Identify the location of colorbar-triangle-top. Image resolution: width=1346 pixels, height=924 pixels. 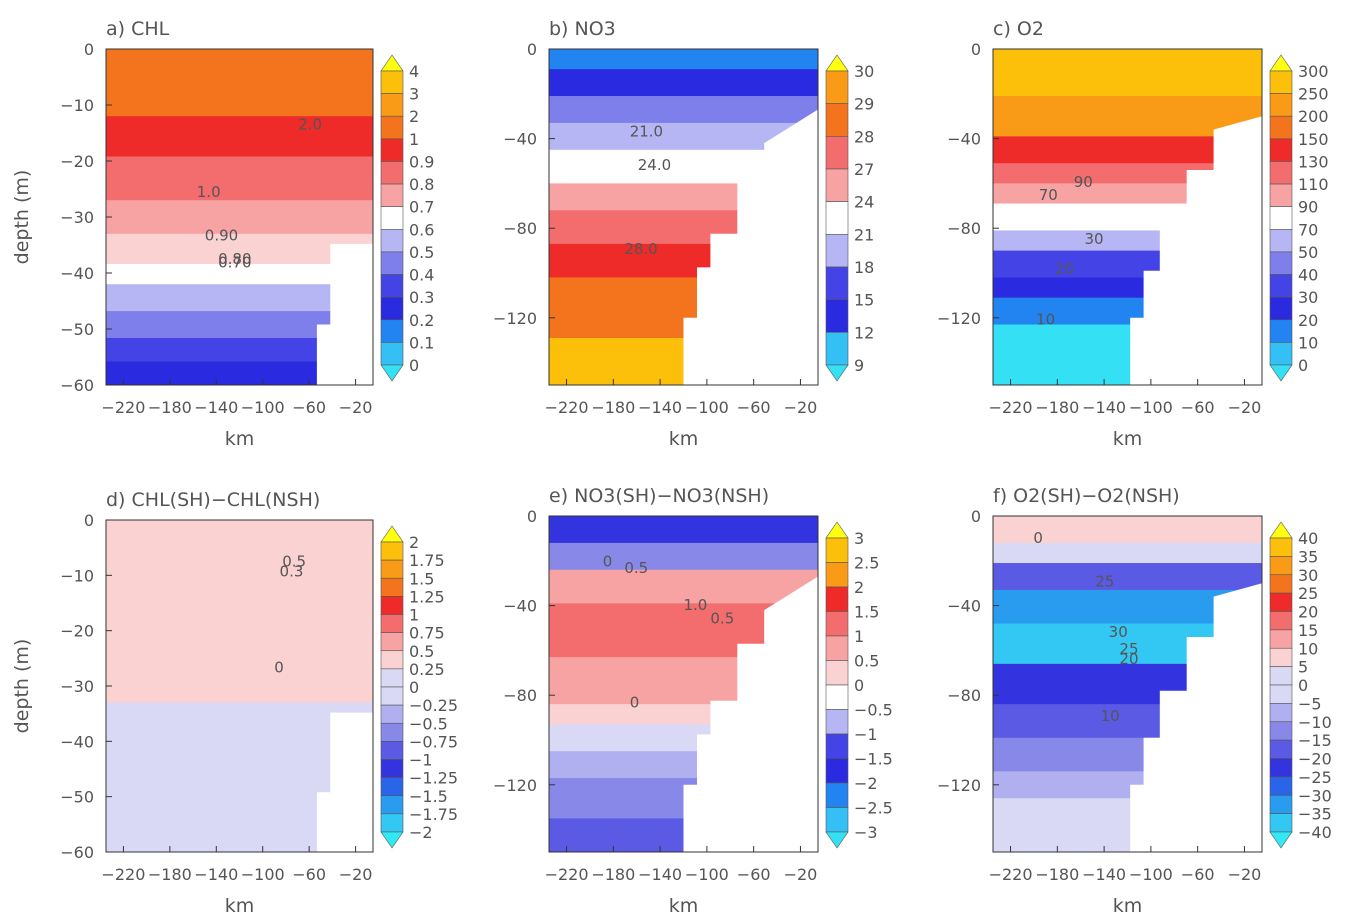
(392, 534).